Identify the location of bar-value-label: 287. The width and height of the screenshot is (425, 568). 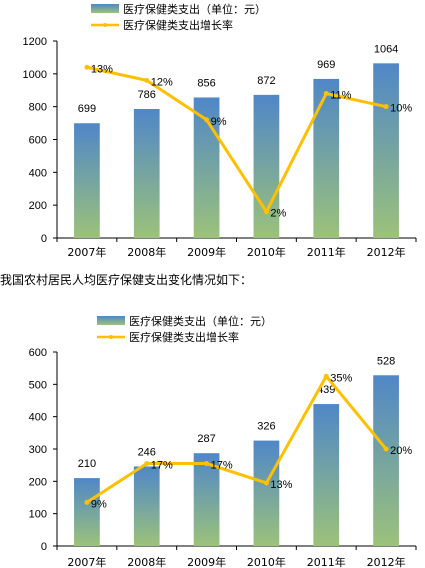
(206, 439).